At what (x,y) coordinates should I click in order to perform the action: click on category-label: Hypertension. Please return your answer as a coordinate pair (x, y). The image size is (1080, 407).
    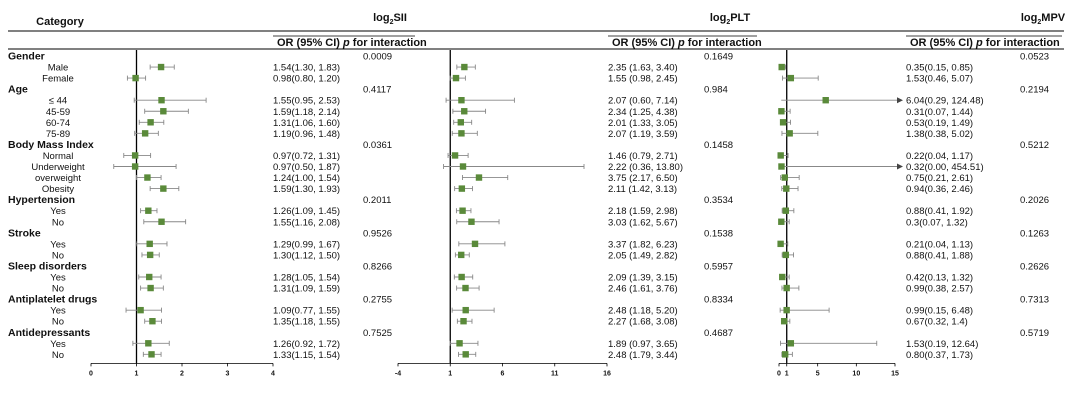
    Looking at the image, I should click on (41, 200).